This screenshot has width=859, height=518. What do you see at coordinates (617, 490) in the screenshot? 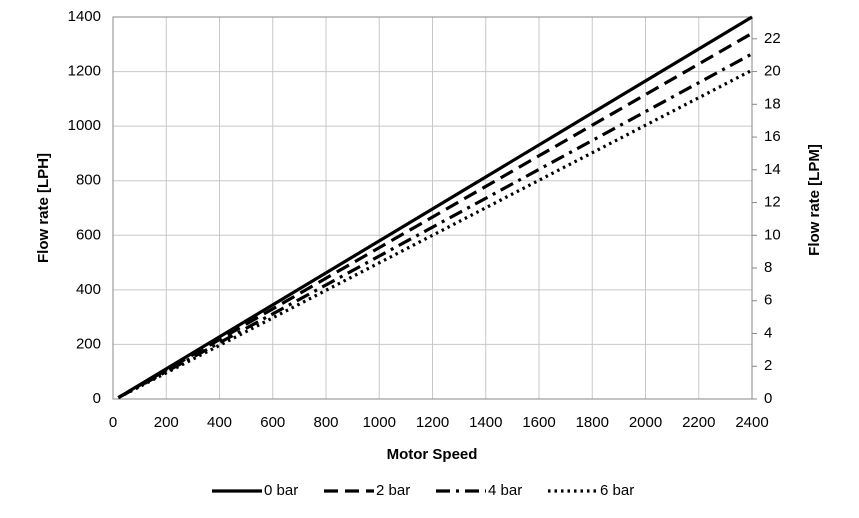
I see `legend-label: 6 bar` at bounding box center [617, 490].